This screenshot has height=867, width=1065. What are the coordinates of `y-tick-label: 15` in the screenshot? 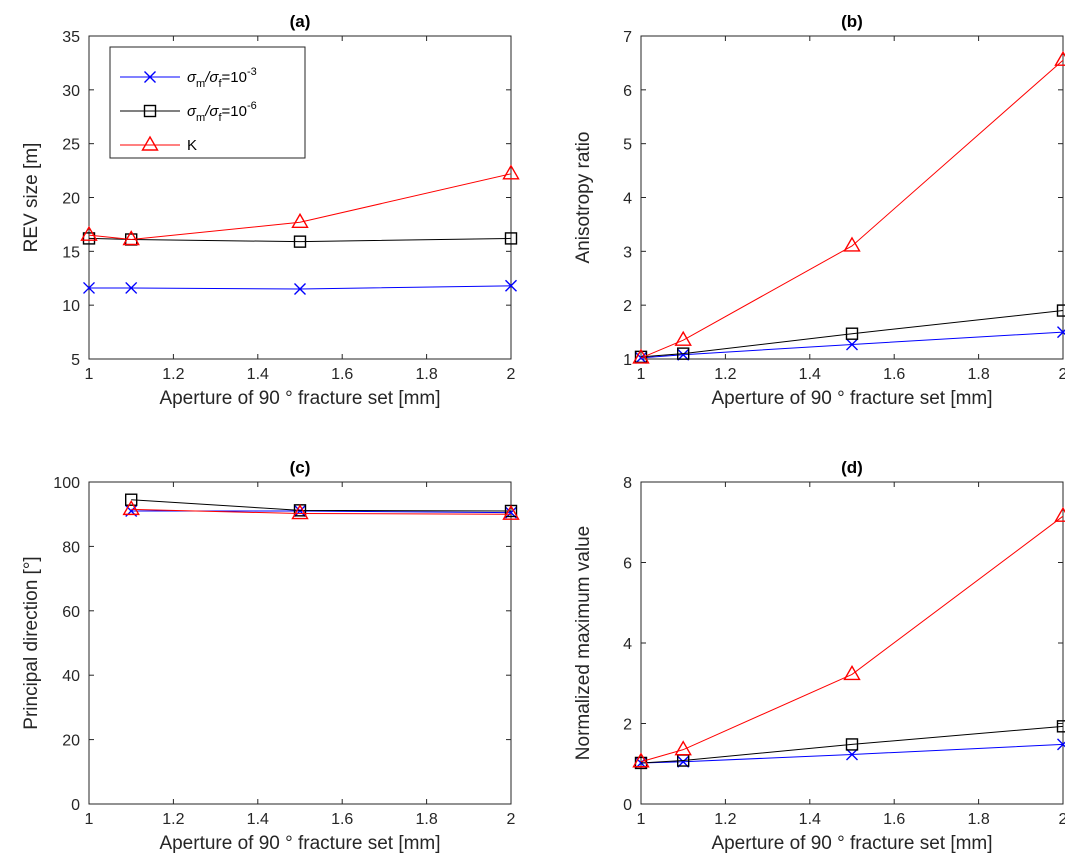 It's located at (71, 252).